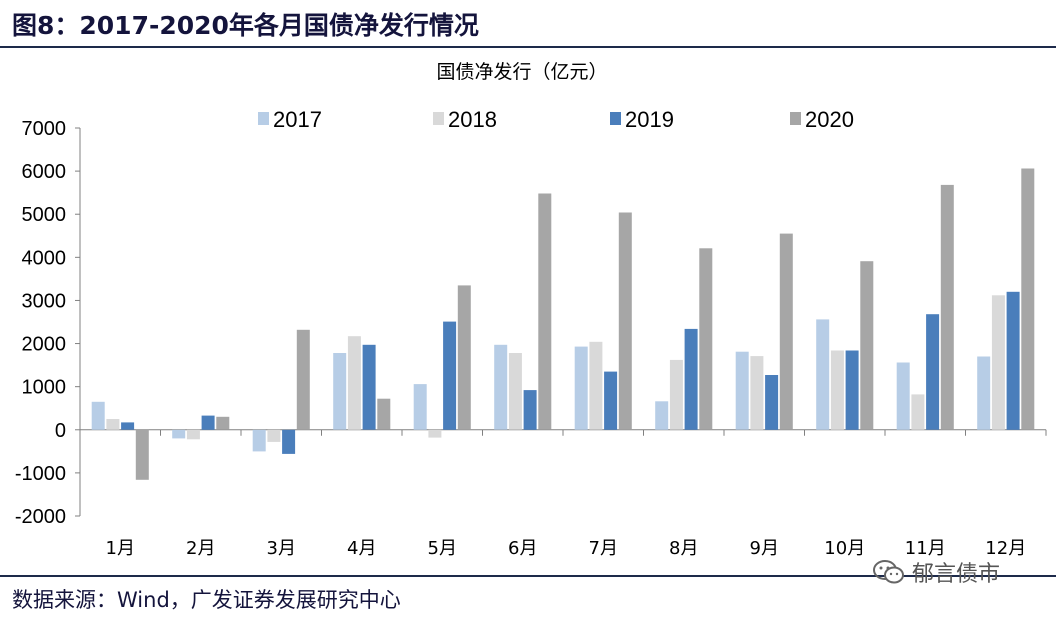 Image resolution: width=1056 pixels, height=623 pixels. I want to click on y-tick-label: 4000, so click(44, 258).